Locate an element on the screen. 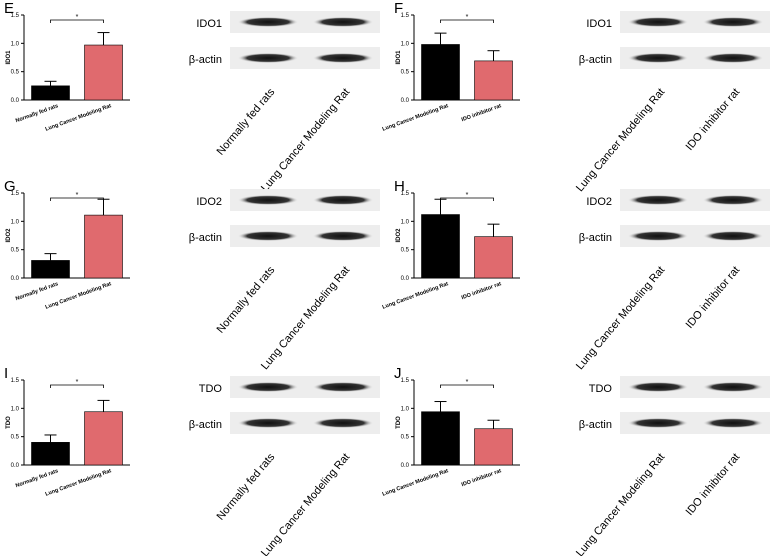  panel-label: F is located at coordinates (398, 8).